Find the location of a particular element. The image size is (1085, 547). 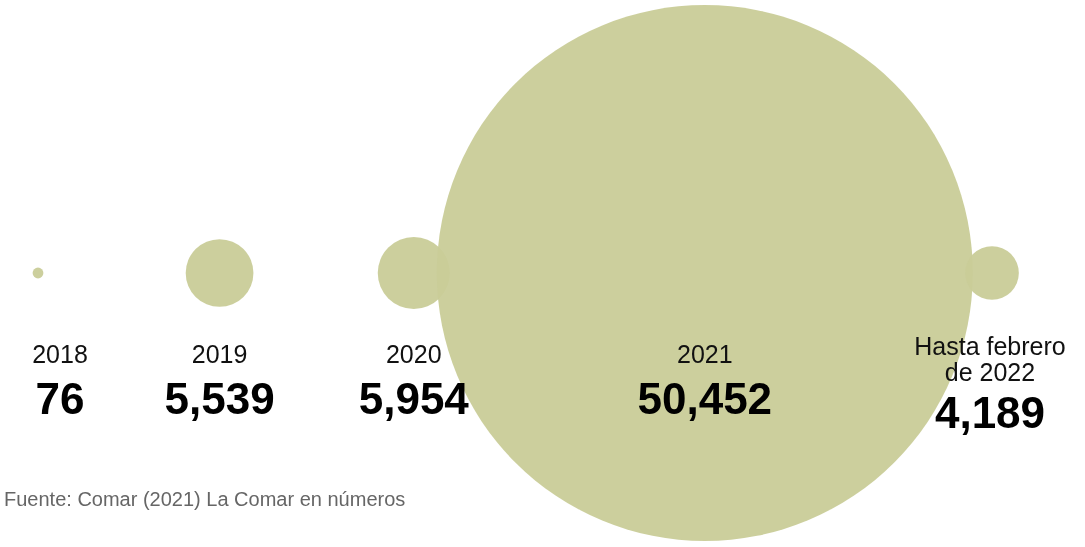

data-label: 50,452 is located at coordinates (705, 398).